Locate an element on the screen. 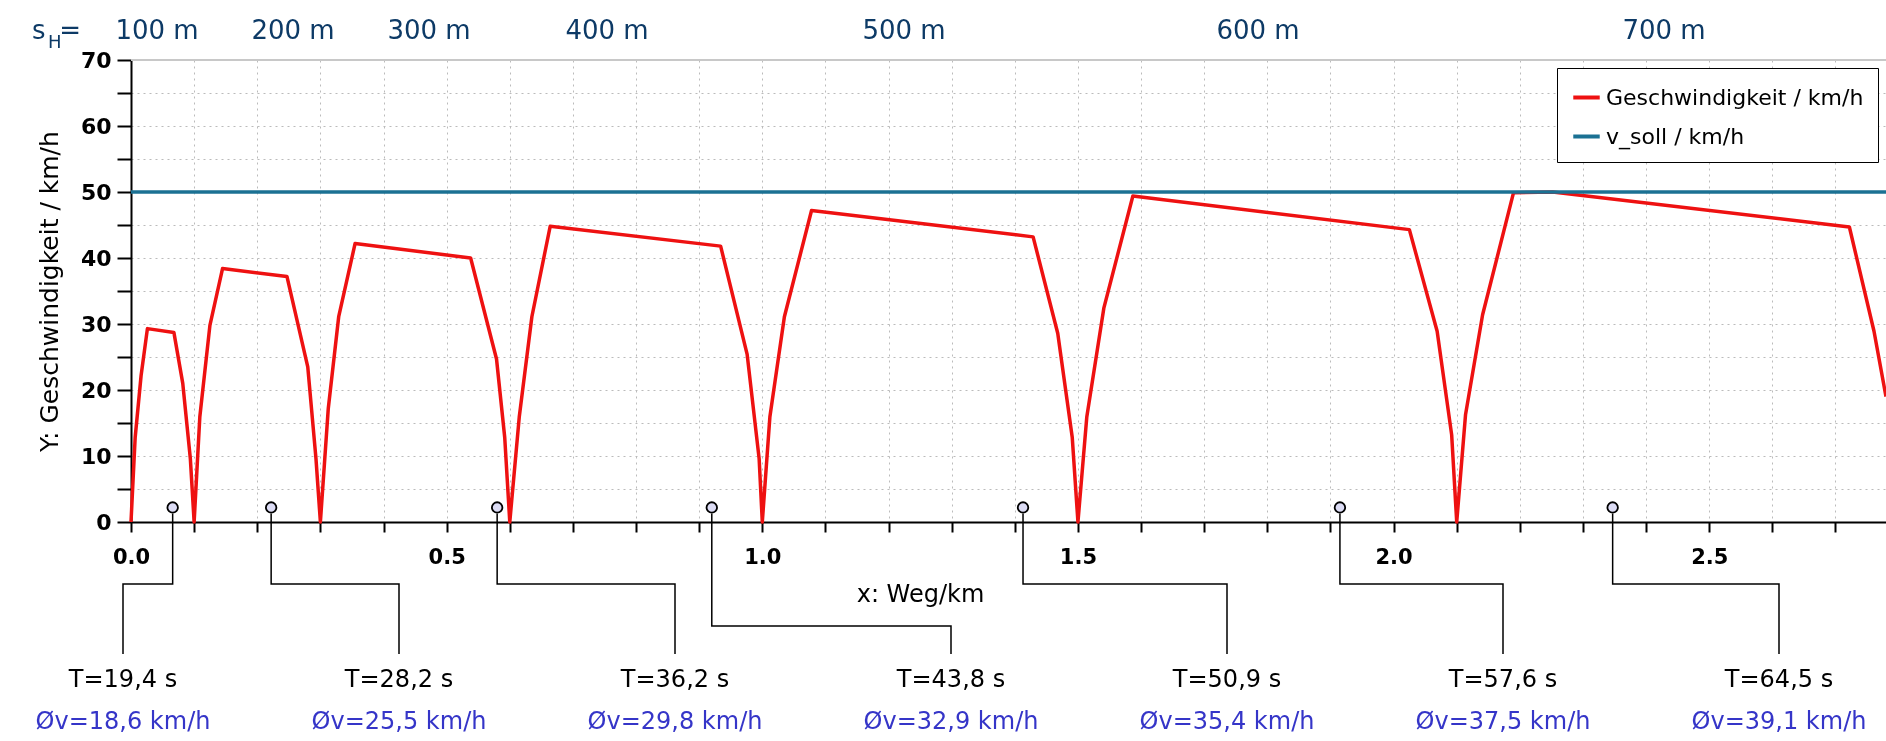  x-tick-label: 0.0 is located at coordinates (131, 556).